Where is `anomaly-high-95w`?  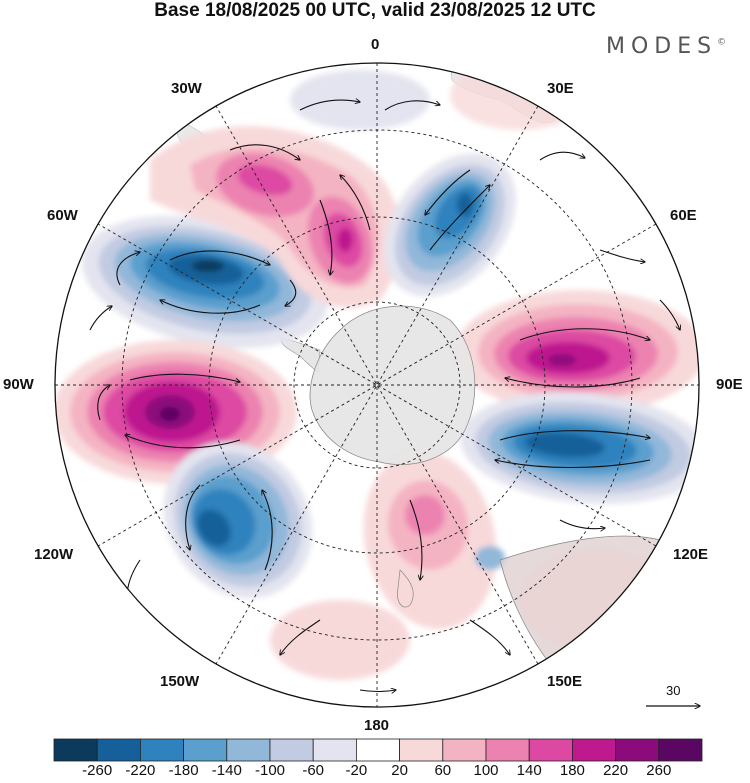 anomaly-high-95w is located at coordinates (176, 412).